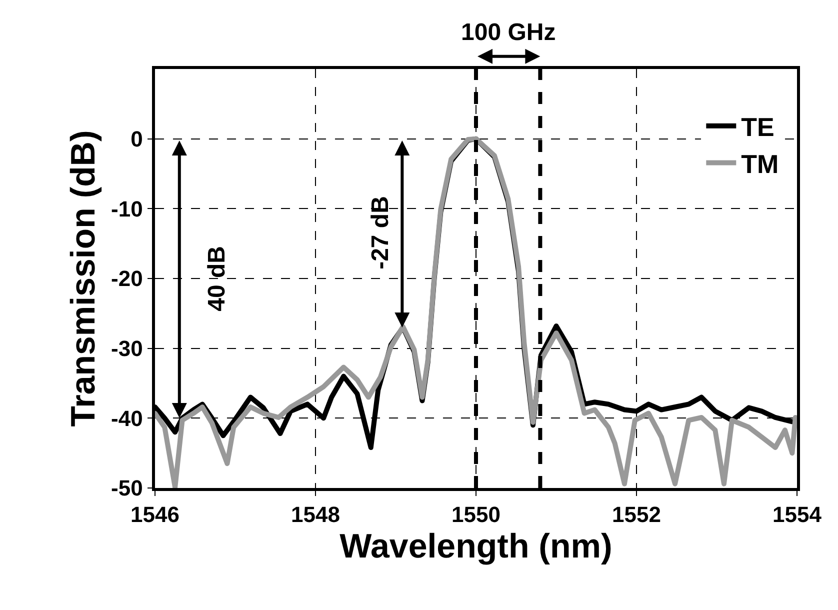  Describe the element at coordinates (757, 127) in the screenshot. I see `legend-label: TE` at that location.